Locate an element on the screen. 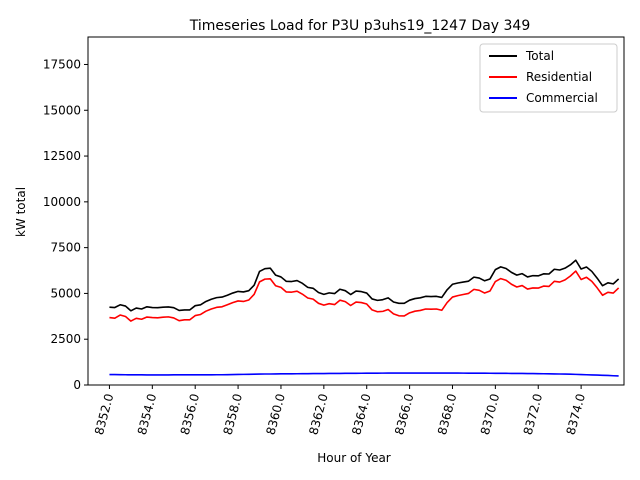 This screenshot has height=480, width=640. series-line-residential is located at coordinates (364, 296).